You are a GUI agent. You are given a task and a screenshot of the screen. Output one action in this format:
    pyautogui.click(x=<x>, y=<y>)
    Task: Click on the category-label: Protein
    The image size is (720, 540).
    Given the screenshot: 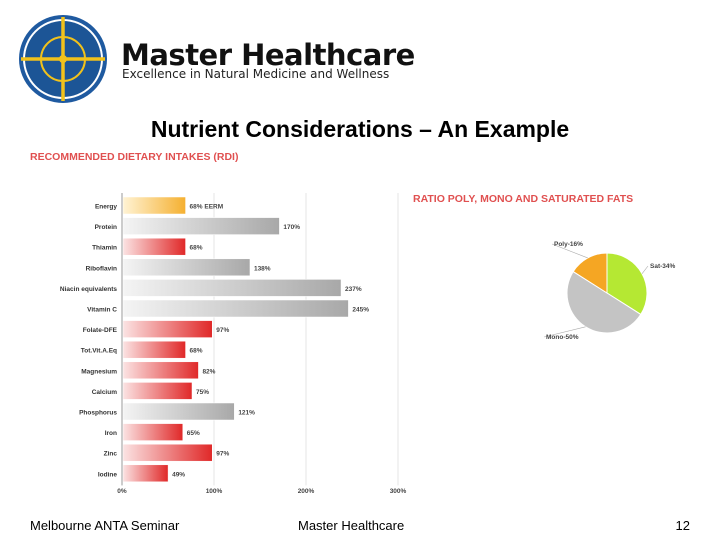 What is the action you would take?
    pyautogui.click(x=106, y=227)
    